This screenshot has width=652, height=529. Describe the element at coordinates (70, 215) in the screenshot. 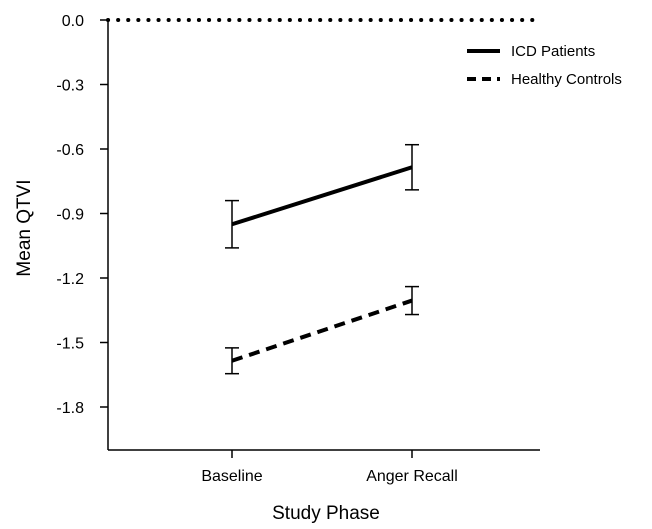

I see `y-tick-label: -0.9` at that location.